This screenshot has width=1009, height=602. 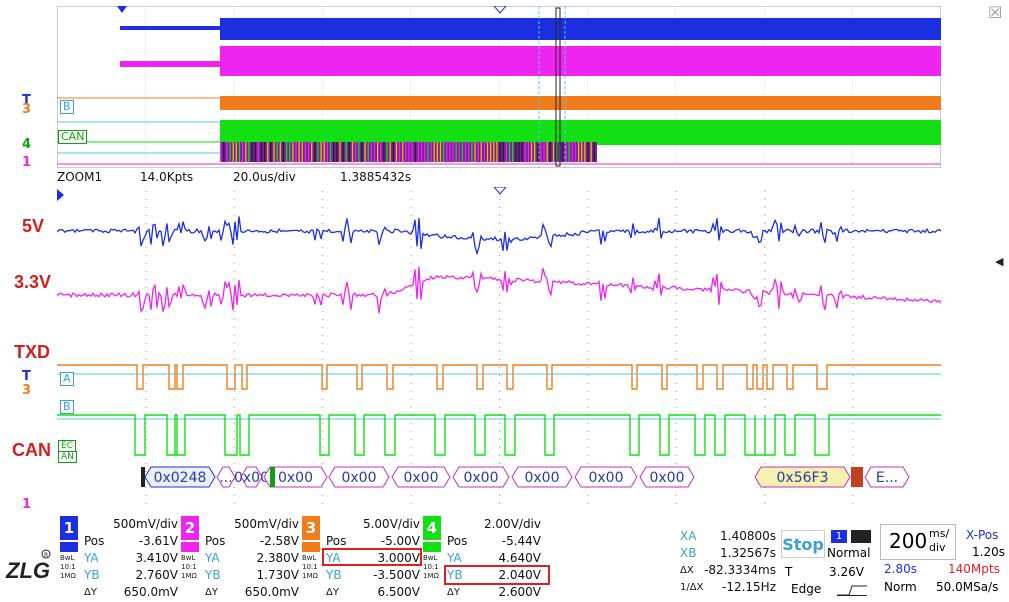 What do you see at coordinates (512, 524) in the screenshot?
I see `channel-vdiv: 2.00V/div` at bounding box center [512, 524].